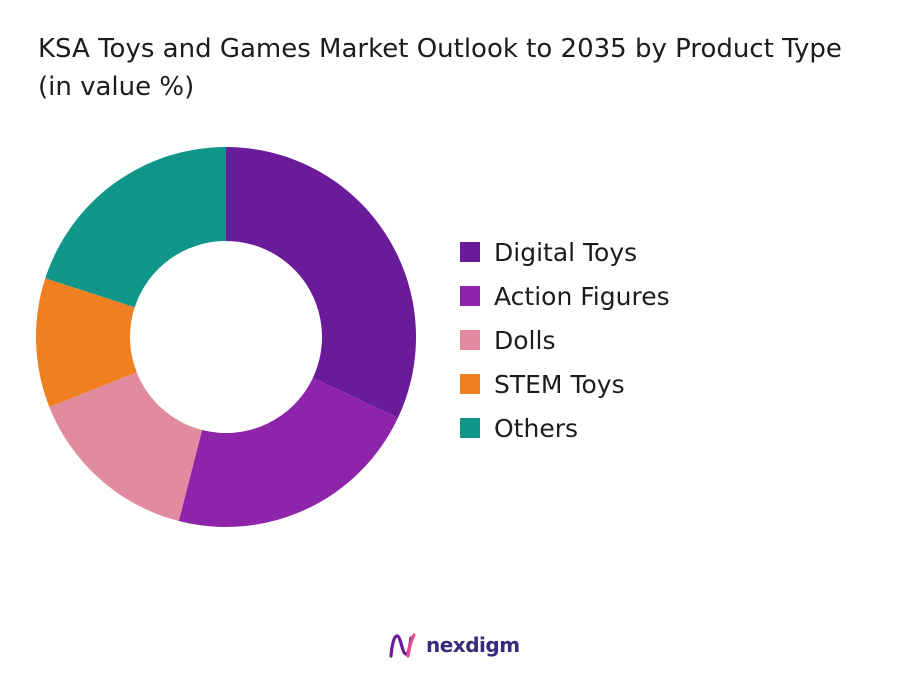 This screenshot has height=678, width=903. Describe the element at coordinates (473, 645) in the screenshot. I see `brand-name: nexdigm` at that location.